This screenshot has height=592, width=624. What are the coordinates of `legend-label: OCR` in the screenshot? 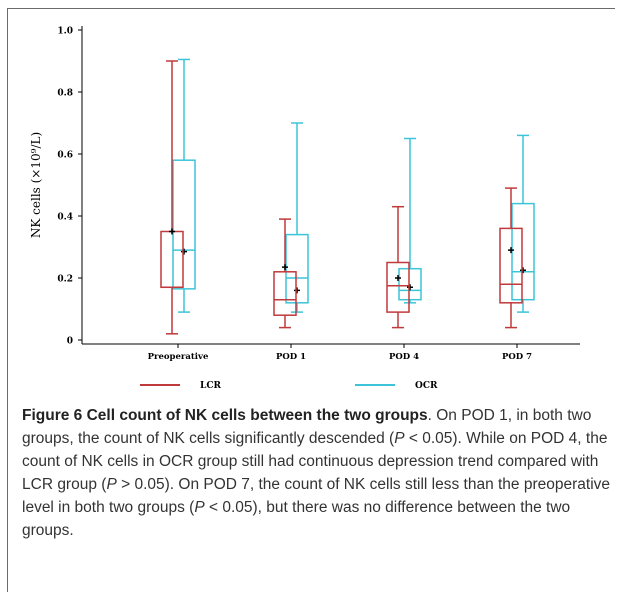 It's located at (426, 386).